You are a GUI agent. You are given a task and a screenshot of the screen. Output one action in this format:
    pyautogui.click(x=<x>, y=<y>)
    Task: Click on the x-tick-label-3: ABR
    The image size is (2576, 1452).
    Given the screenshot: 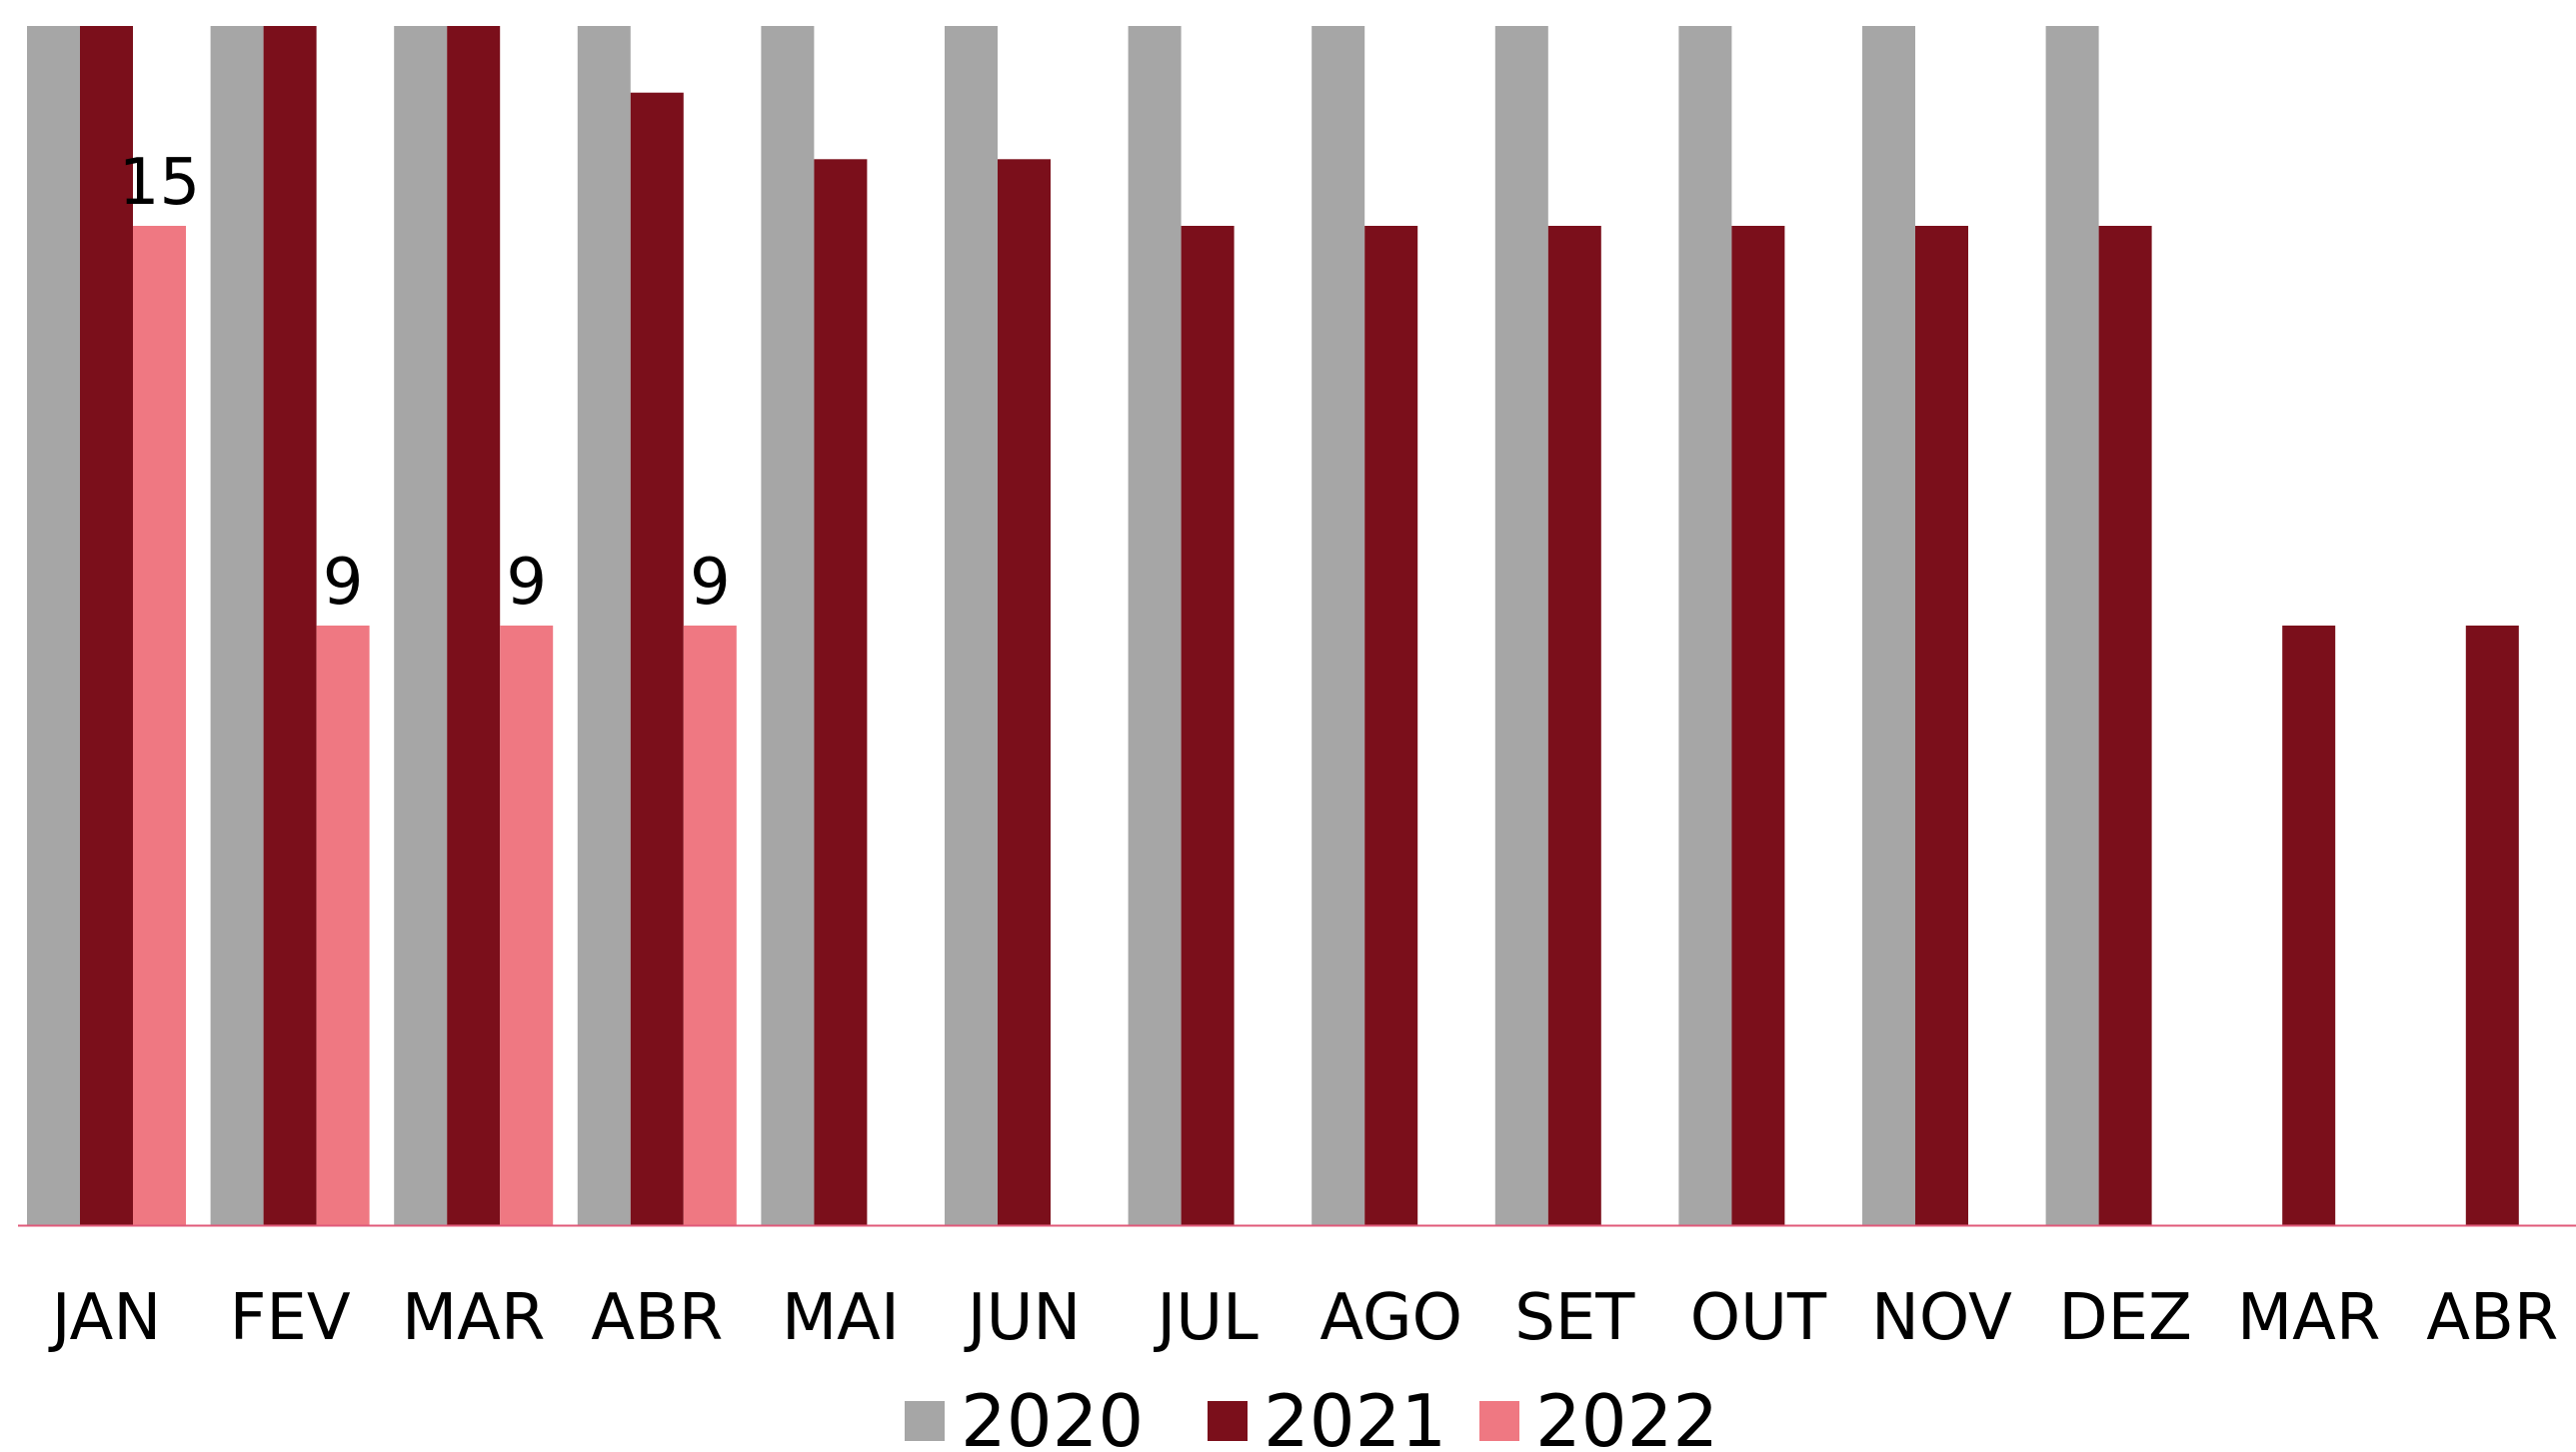 What is the action you would take?
    pyautogui.click(x=657, y=1318)
    